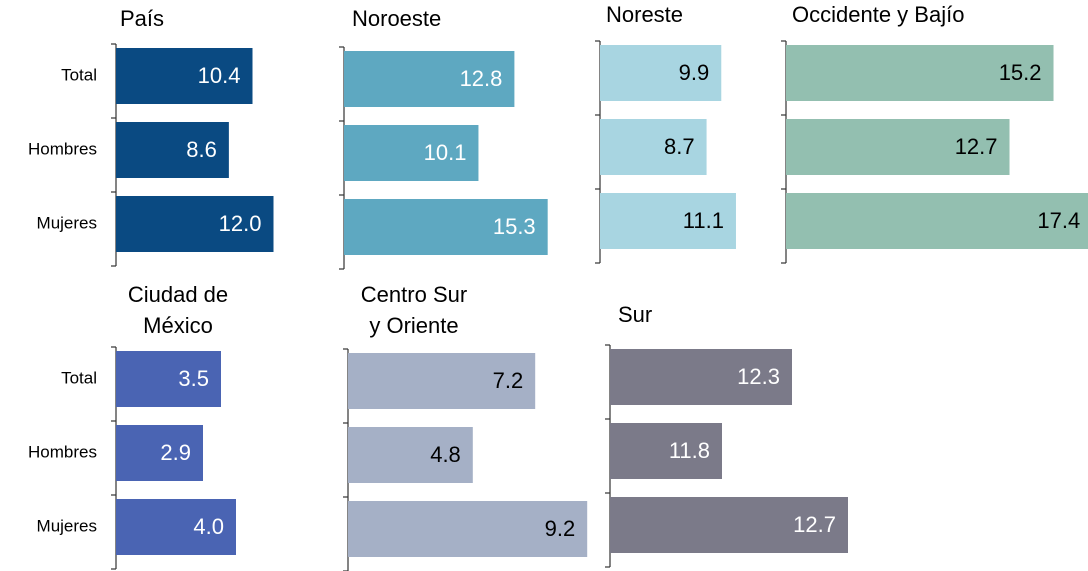  I want to click on bar-value-label: 12.3, so click(758, 376).